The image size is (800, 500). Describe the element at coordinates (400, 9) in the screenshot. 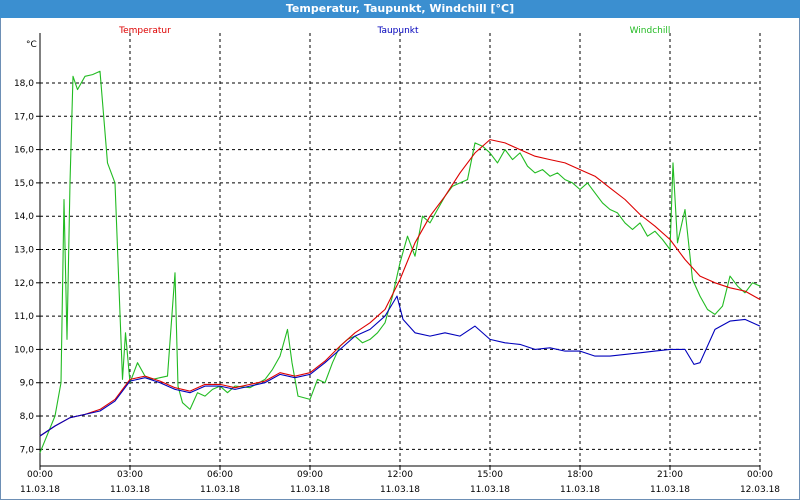

I see `chart-title: Temperatur, Taupunkt, Windchill [°C]` at that location.